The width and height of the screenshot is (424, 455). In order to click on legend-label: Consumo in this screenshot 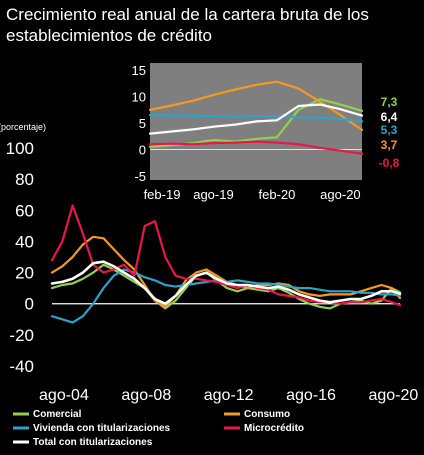, I will do `click(267, 414)`.